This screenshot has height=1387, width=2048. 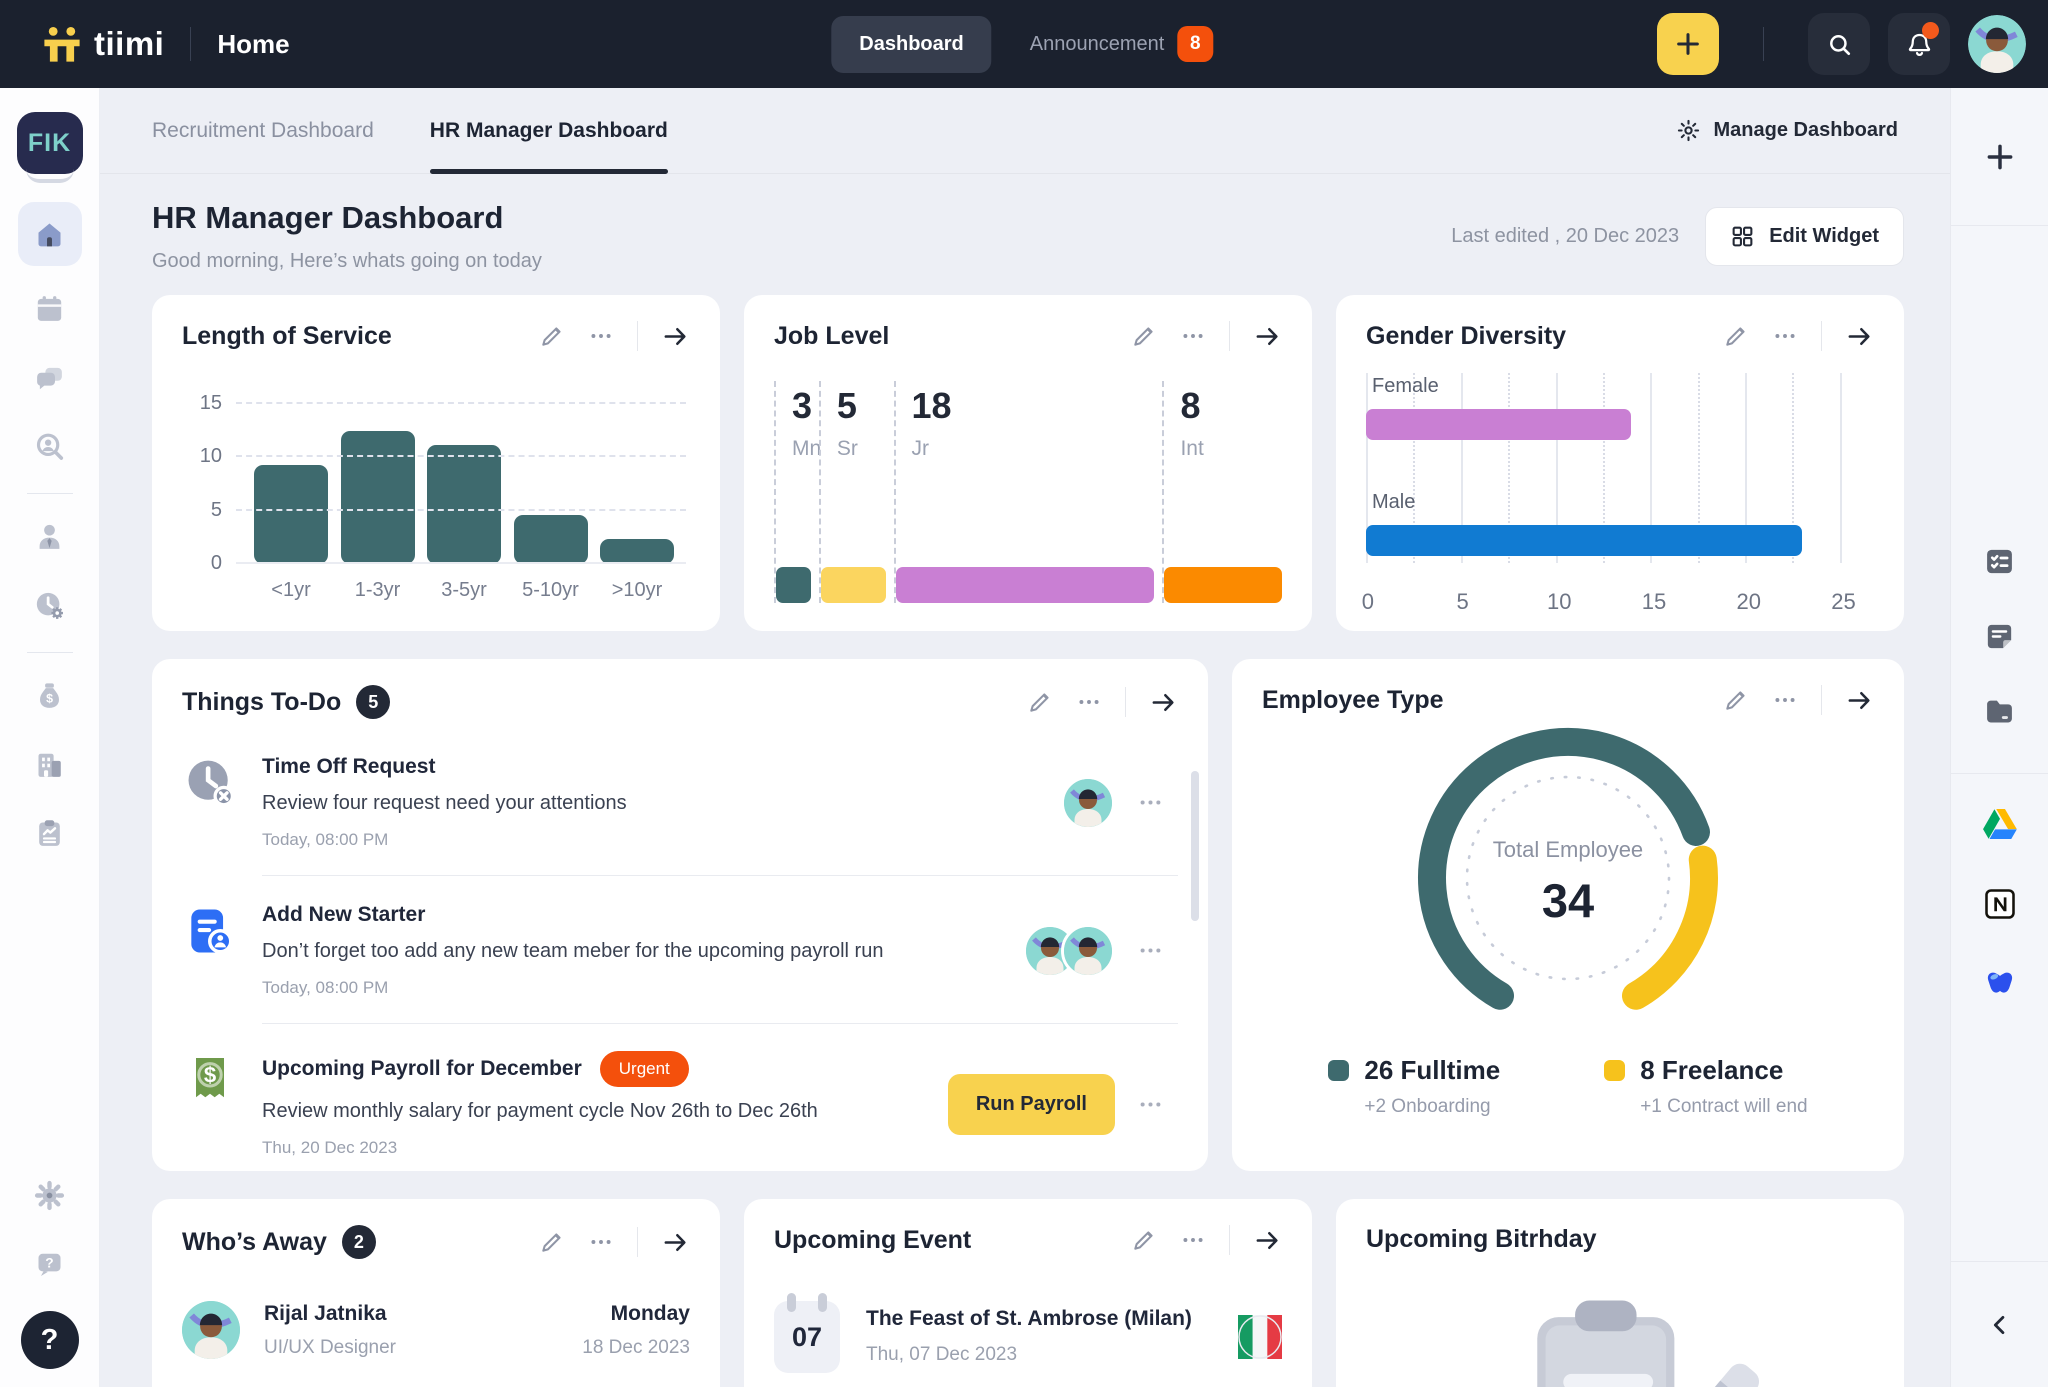 I want to click on sidebar-item-settings, so click(x=50, y=1195).